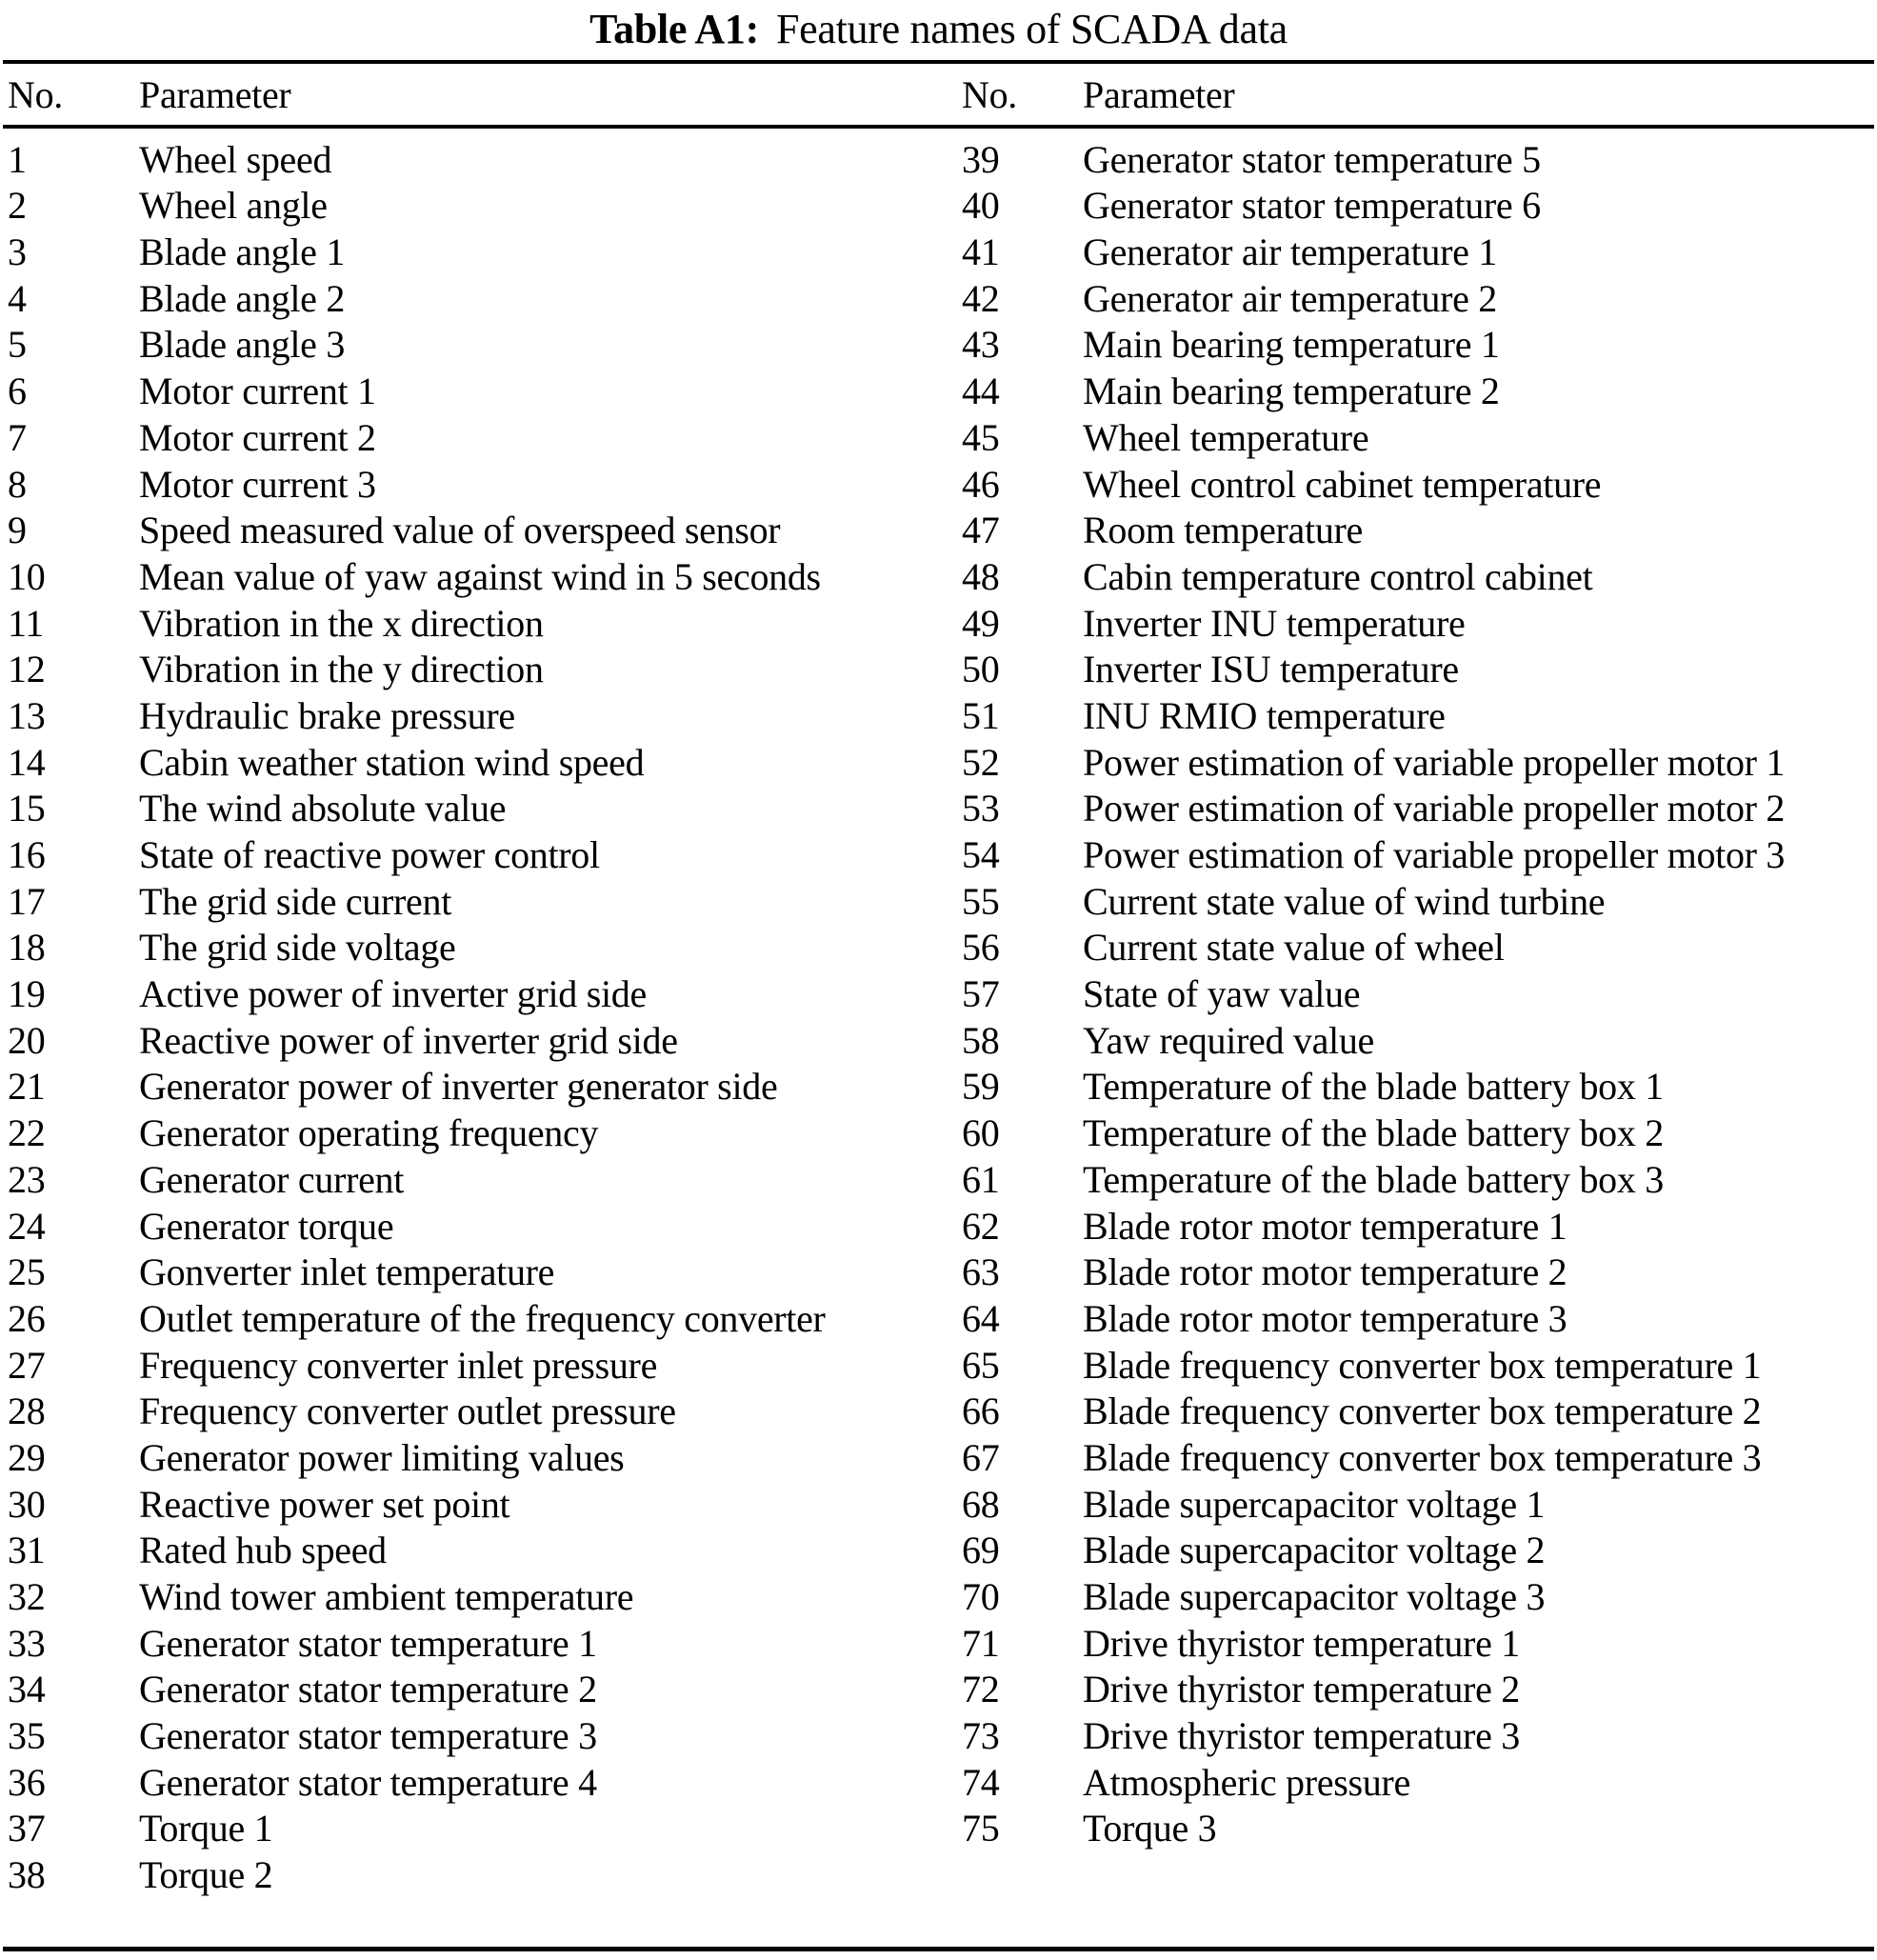  What do you see at coordinates (27, 576) in the screenshot?
I see `row-no-left: 10` at bounding box center [27, 576].